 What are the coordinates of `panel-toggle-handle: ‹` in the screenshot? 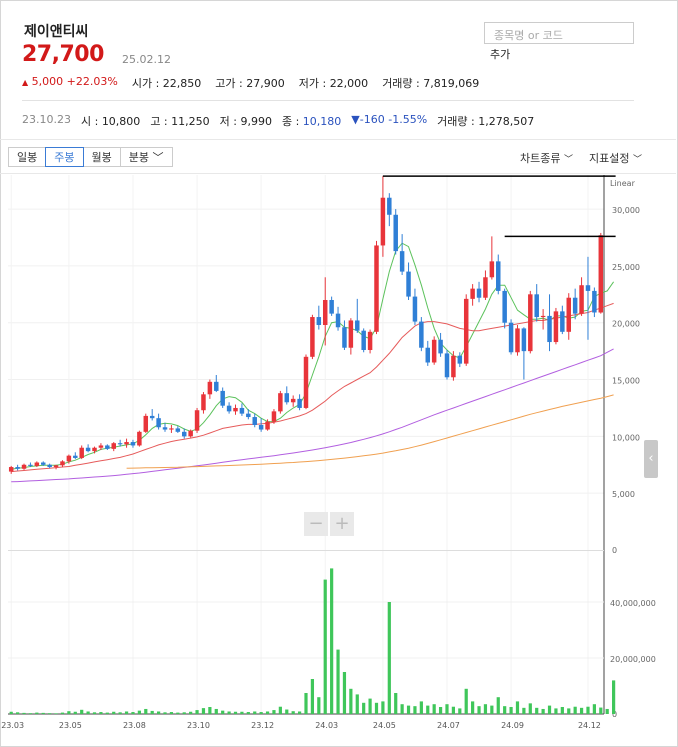 It's located at (651, 459).